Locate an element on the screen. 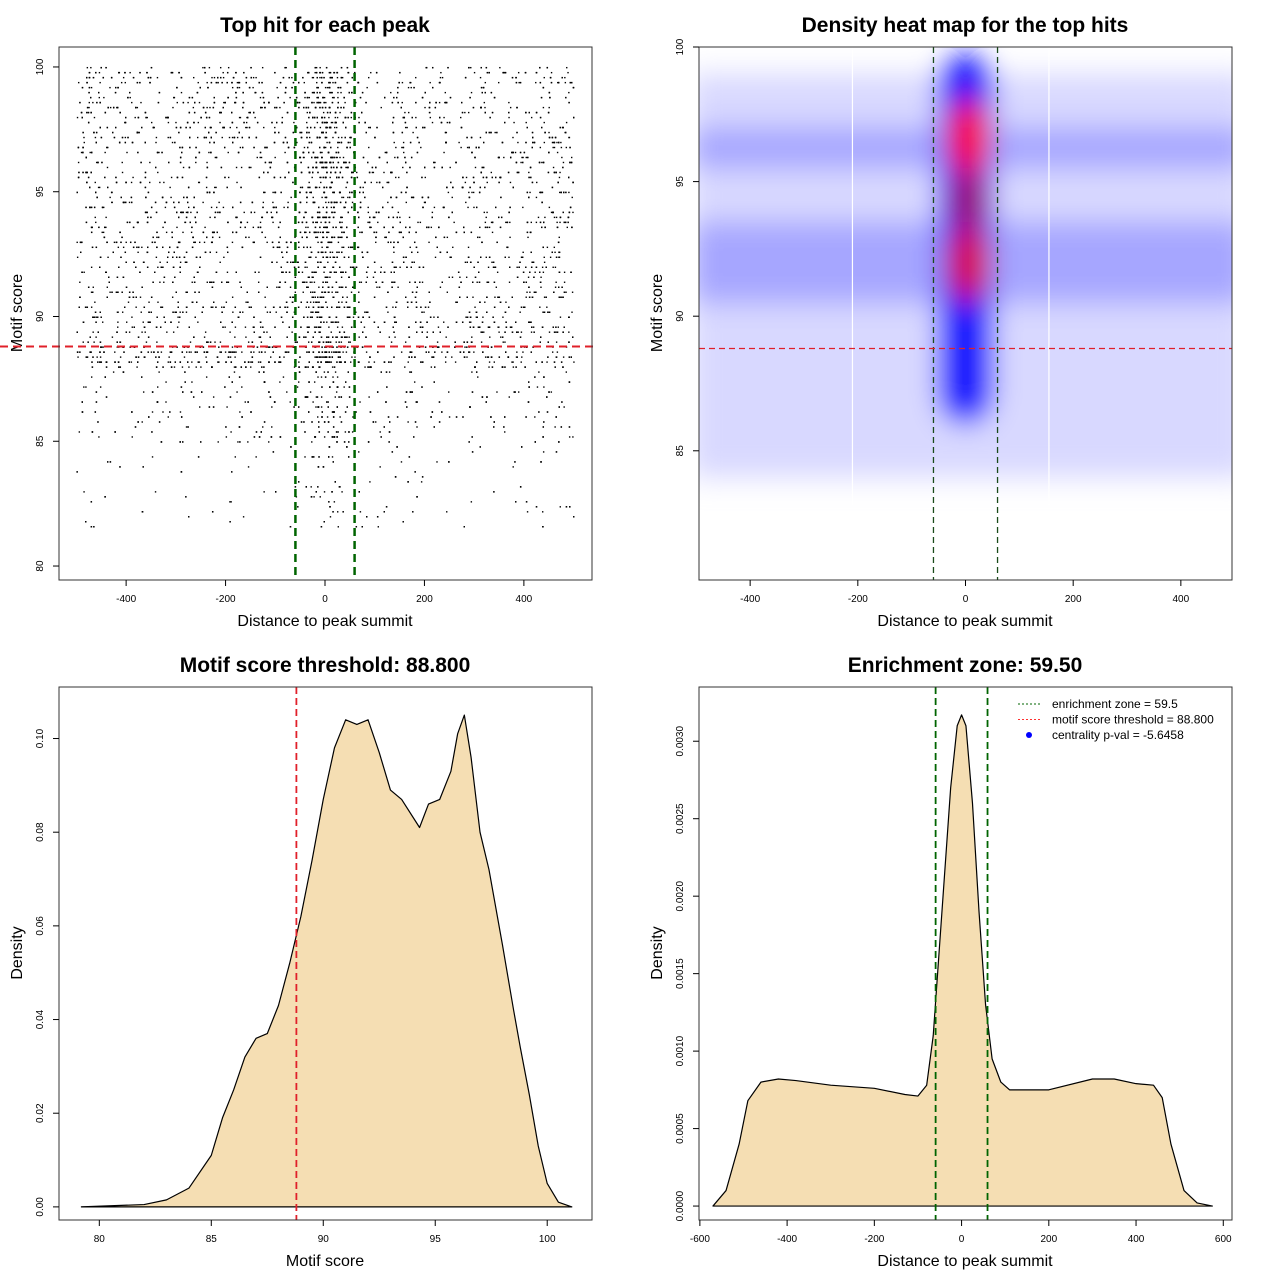  scatter-xlabel: Distance to peak summit is located at coordinates (325, 621).